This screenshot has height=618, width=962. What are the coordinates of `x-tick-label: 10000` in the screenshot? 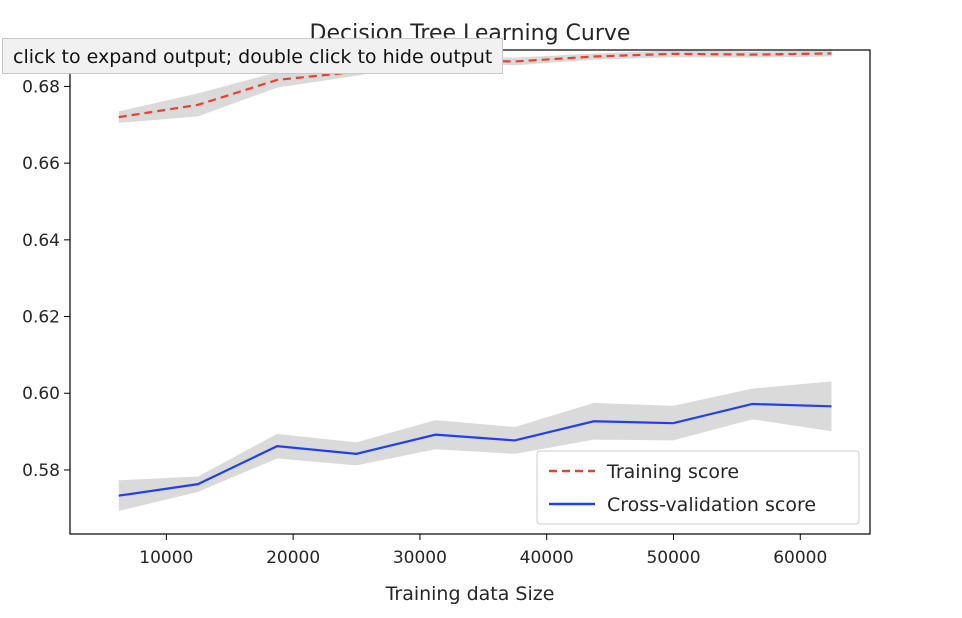 It's located at (166, 558).